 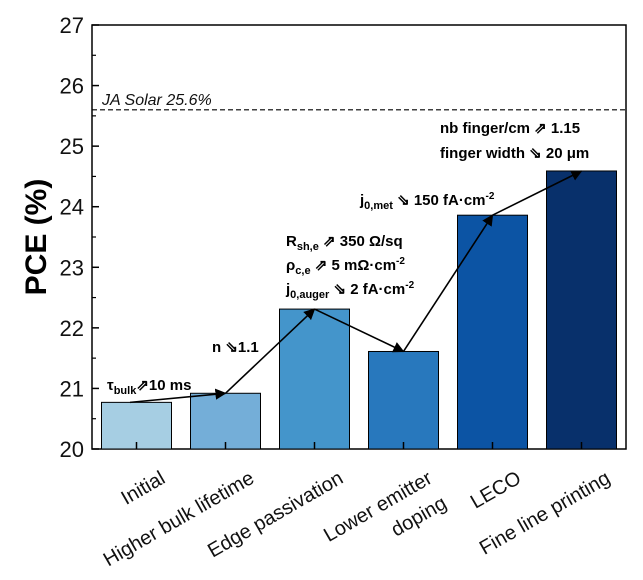 I want to click on x-tick-label: Initial, so click(x=143, y=488).